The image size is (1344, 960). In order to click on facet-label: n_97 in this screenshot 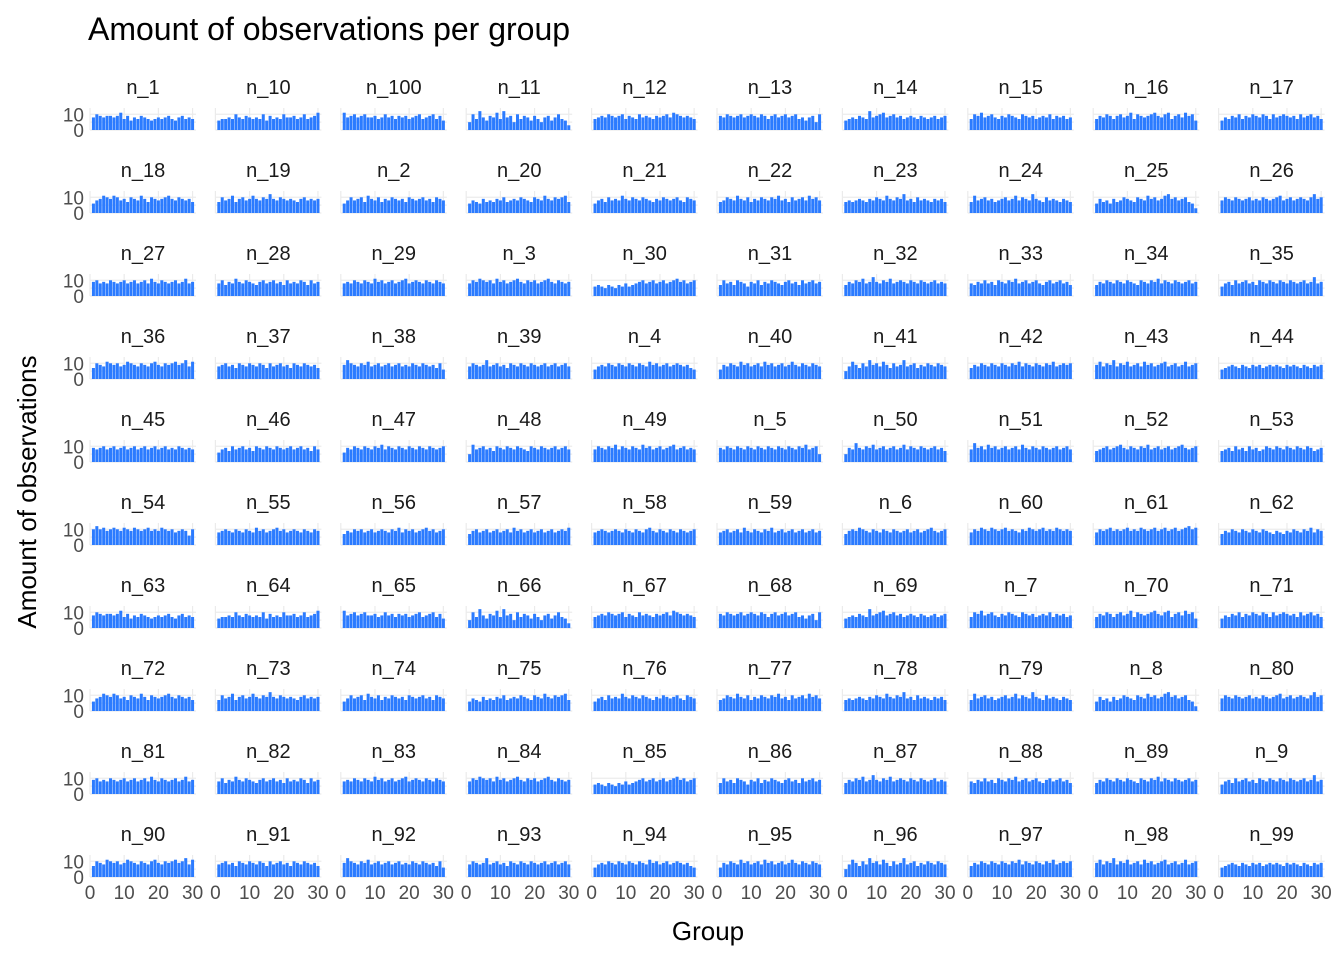, I will do `click(1021, 835)`.